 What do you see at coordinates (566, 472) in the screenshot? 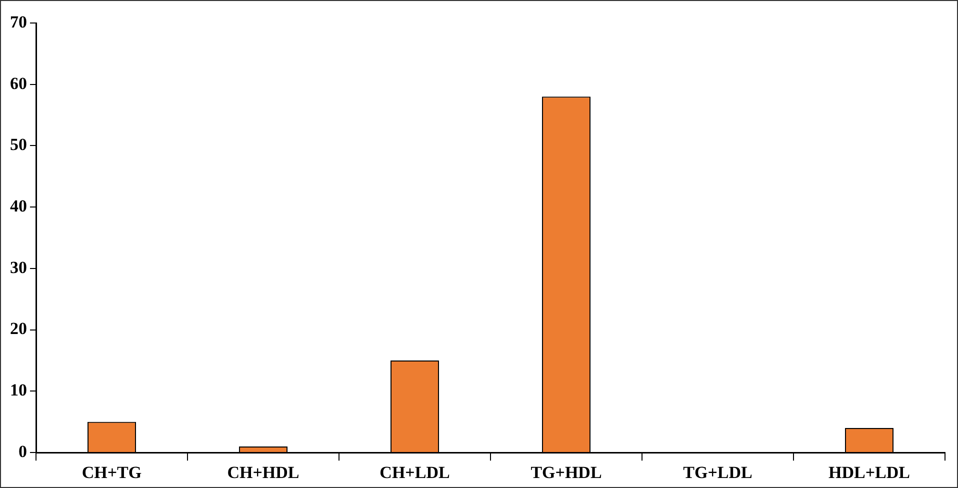
I see `x-tick-label: TG+HDL` at bounding box center [566, 472].